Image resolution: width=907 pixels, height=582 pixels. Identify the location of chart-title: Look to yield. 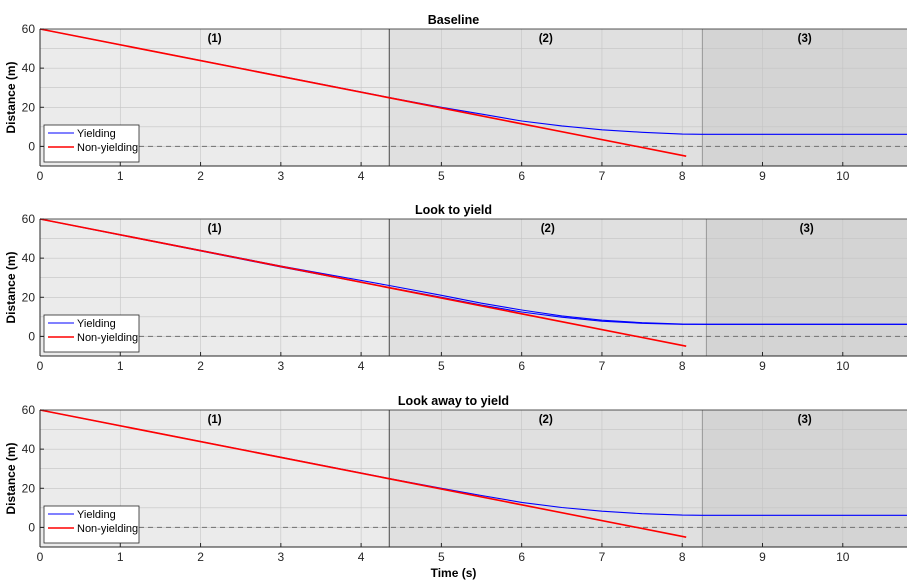
(453, 210).